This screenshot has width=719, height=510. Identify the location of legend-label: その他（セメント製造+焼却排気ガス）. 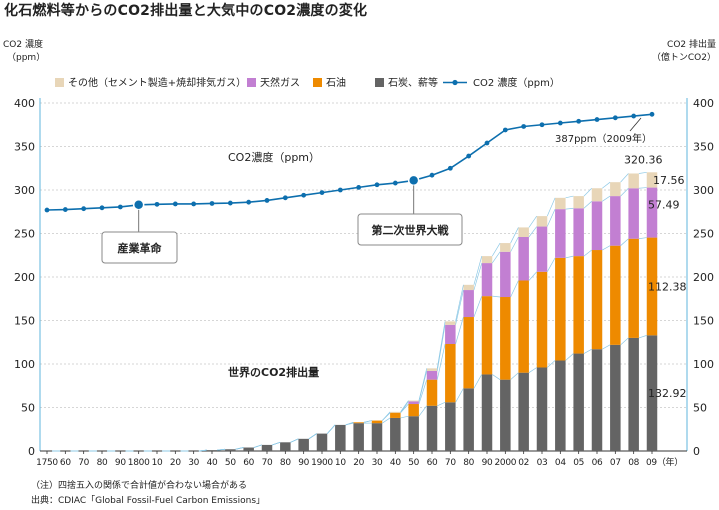
(157, 82).